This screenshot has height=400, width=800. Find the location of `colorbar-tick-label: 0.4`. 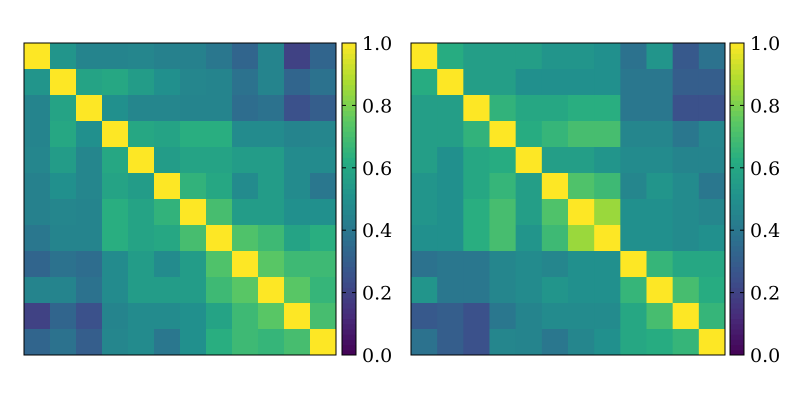

colorbar-tick-label: 0.4 is located at coordinates (377, 231).